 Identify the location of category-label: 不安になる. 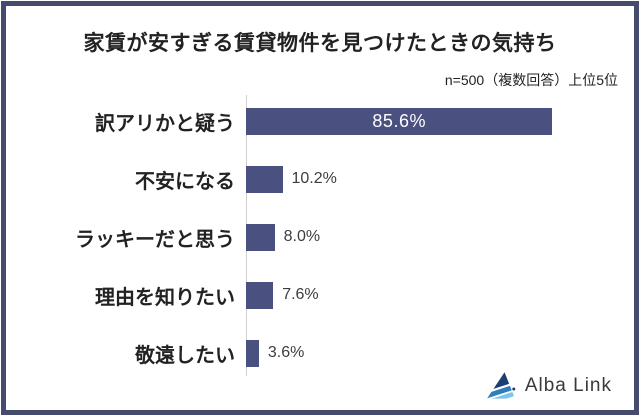
(185, 181).